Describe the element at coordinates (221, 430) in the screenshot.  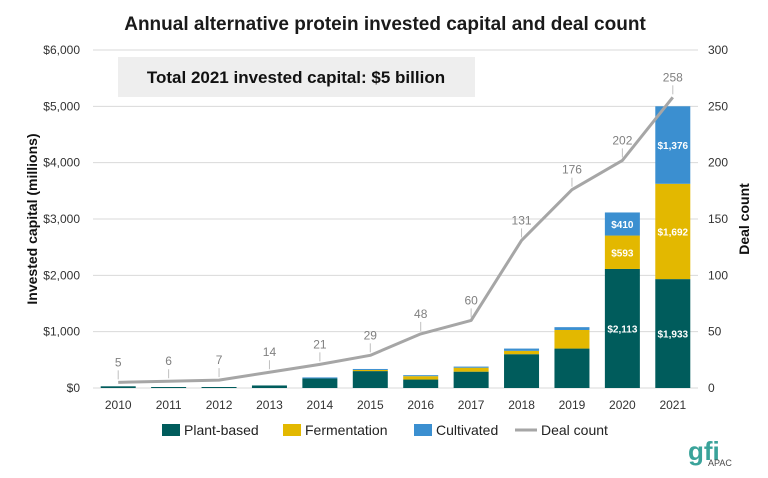
I see `legend-label: Plant-based` at that location.